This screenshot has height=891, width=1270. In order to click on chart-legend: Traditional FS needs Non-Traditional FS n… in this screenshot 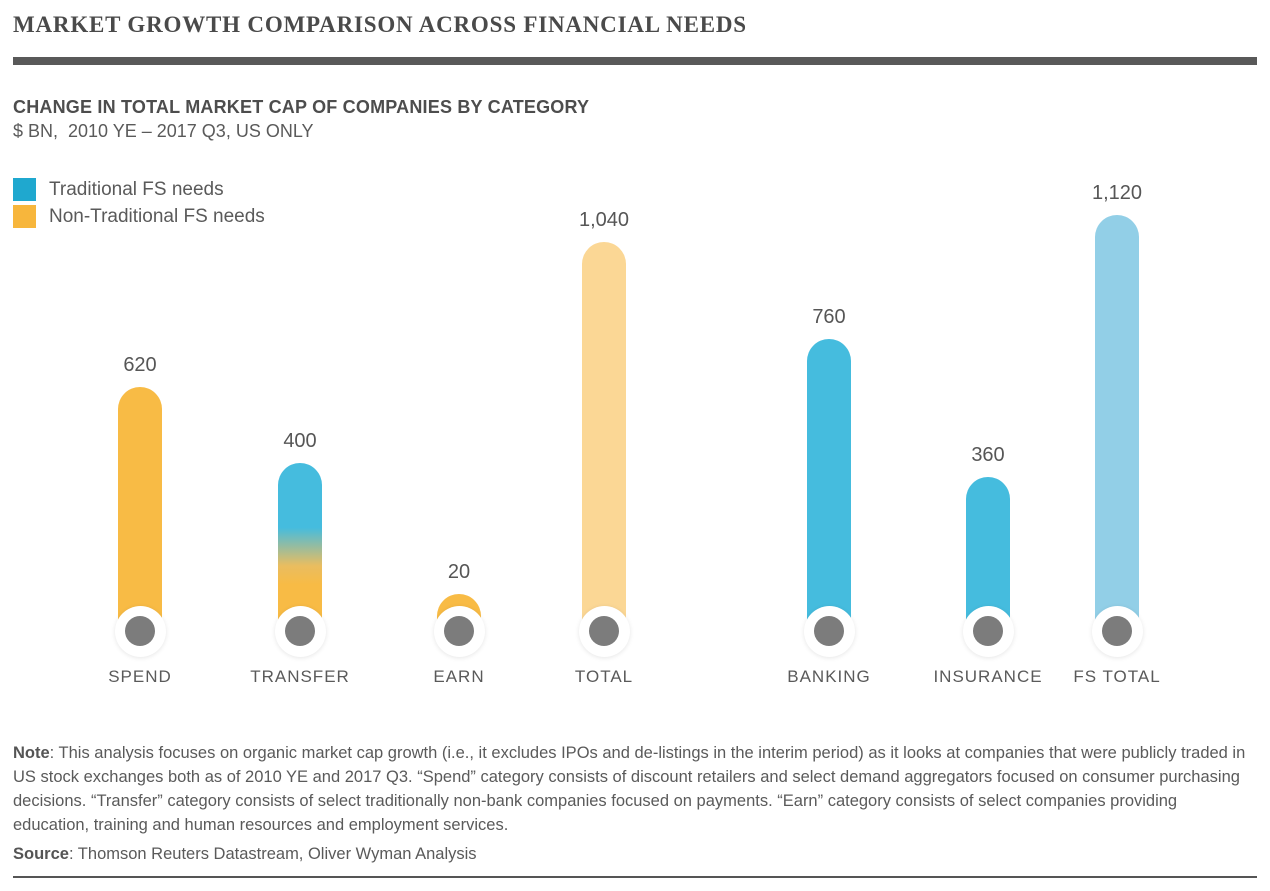, I will do `click(139, 203)`.